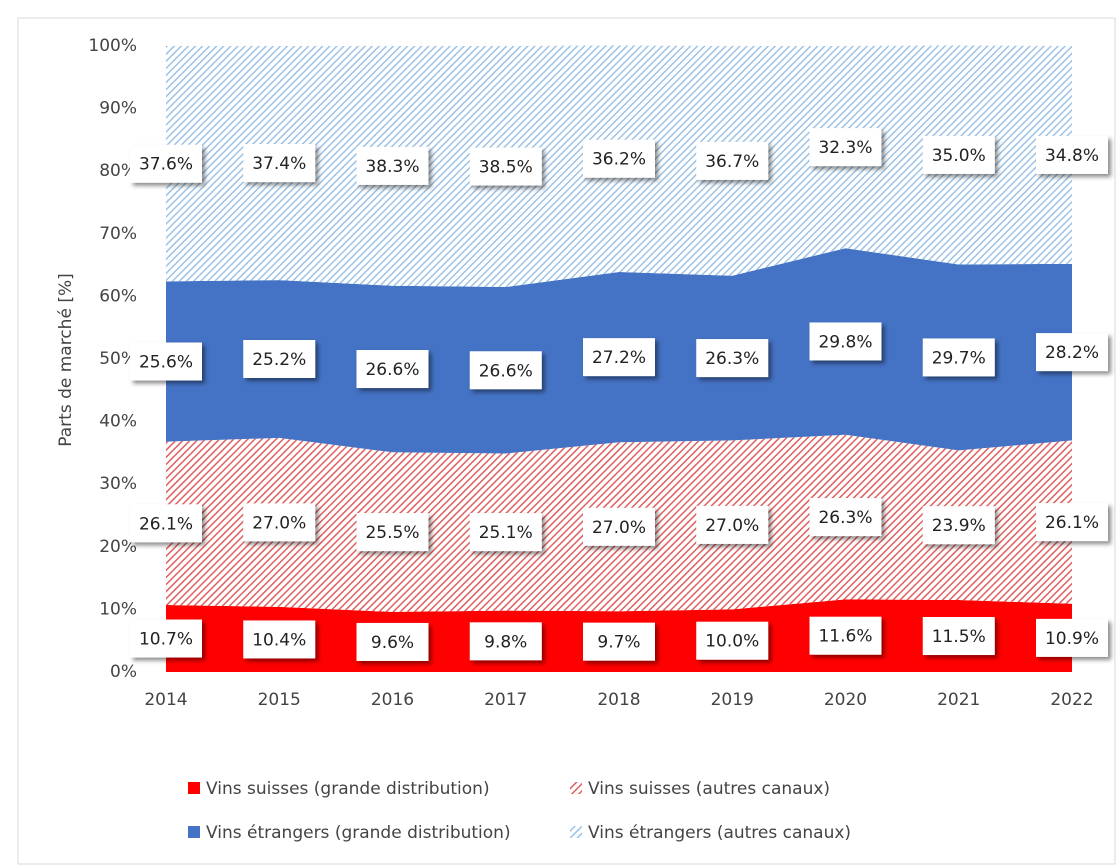 This screenshot has height=865, width=1116. I want to click on x-tick-label: 2016, so click(392, 700).